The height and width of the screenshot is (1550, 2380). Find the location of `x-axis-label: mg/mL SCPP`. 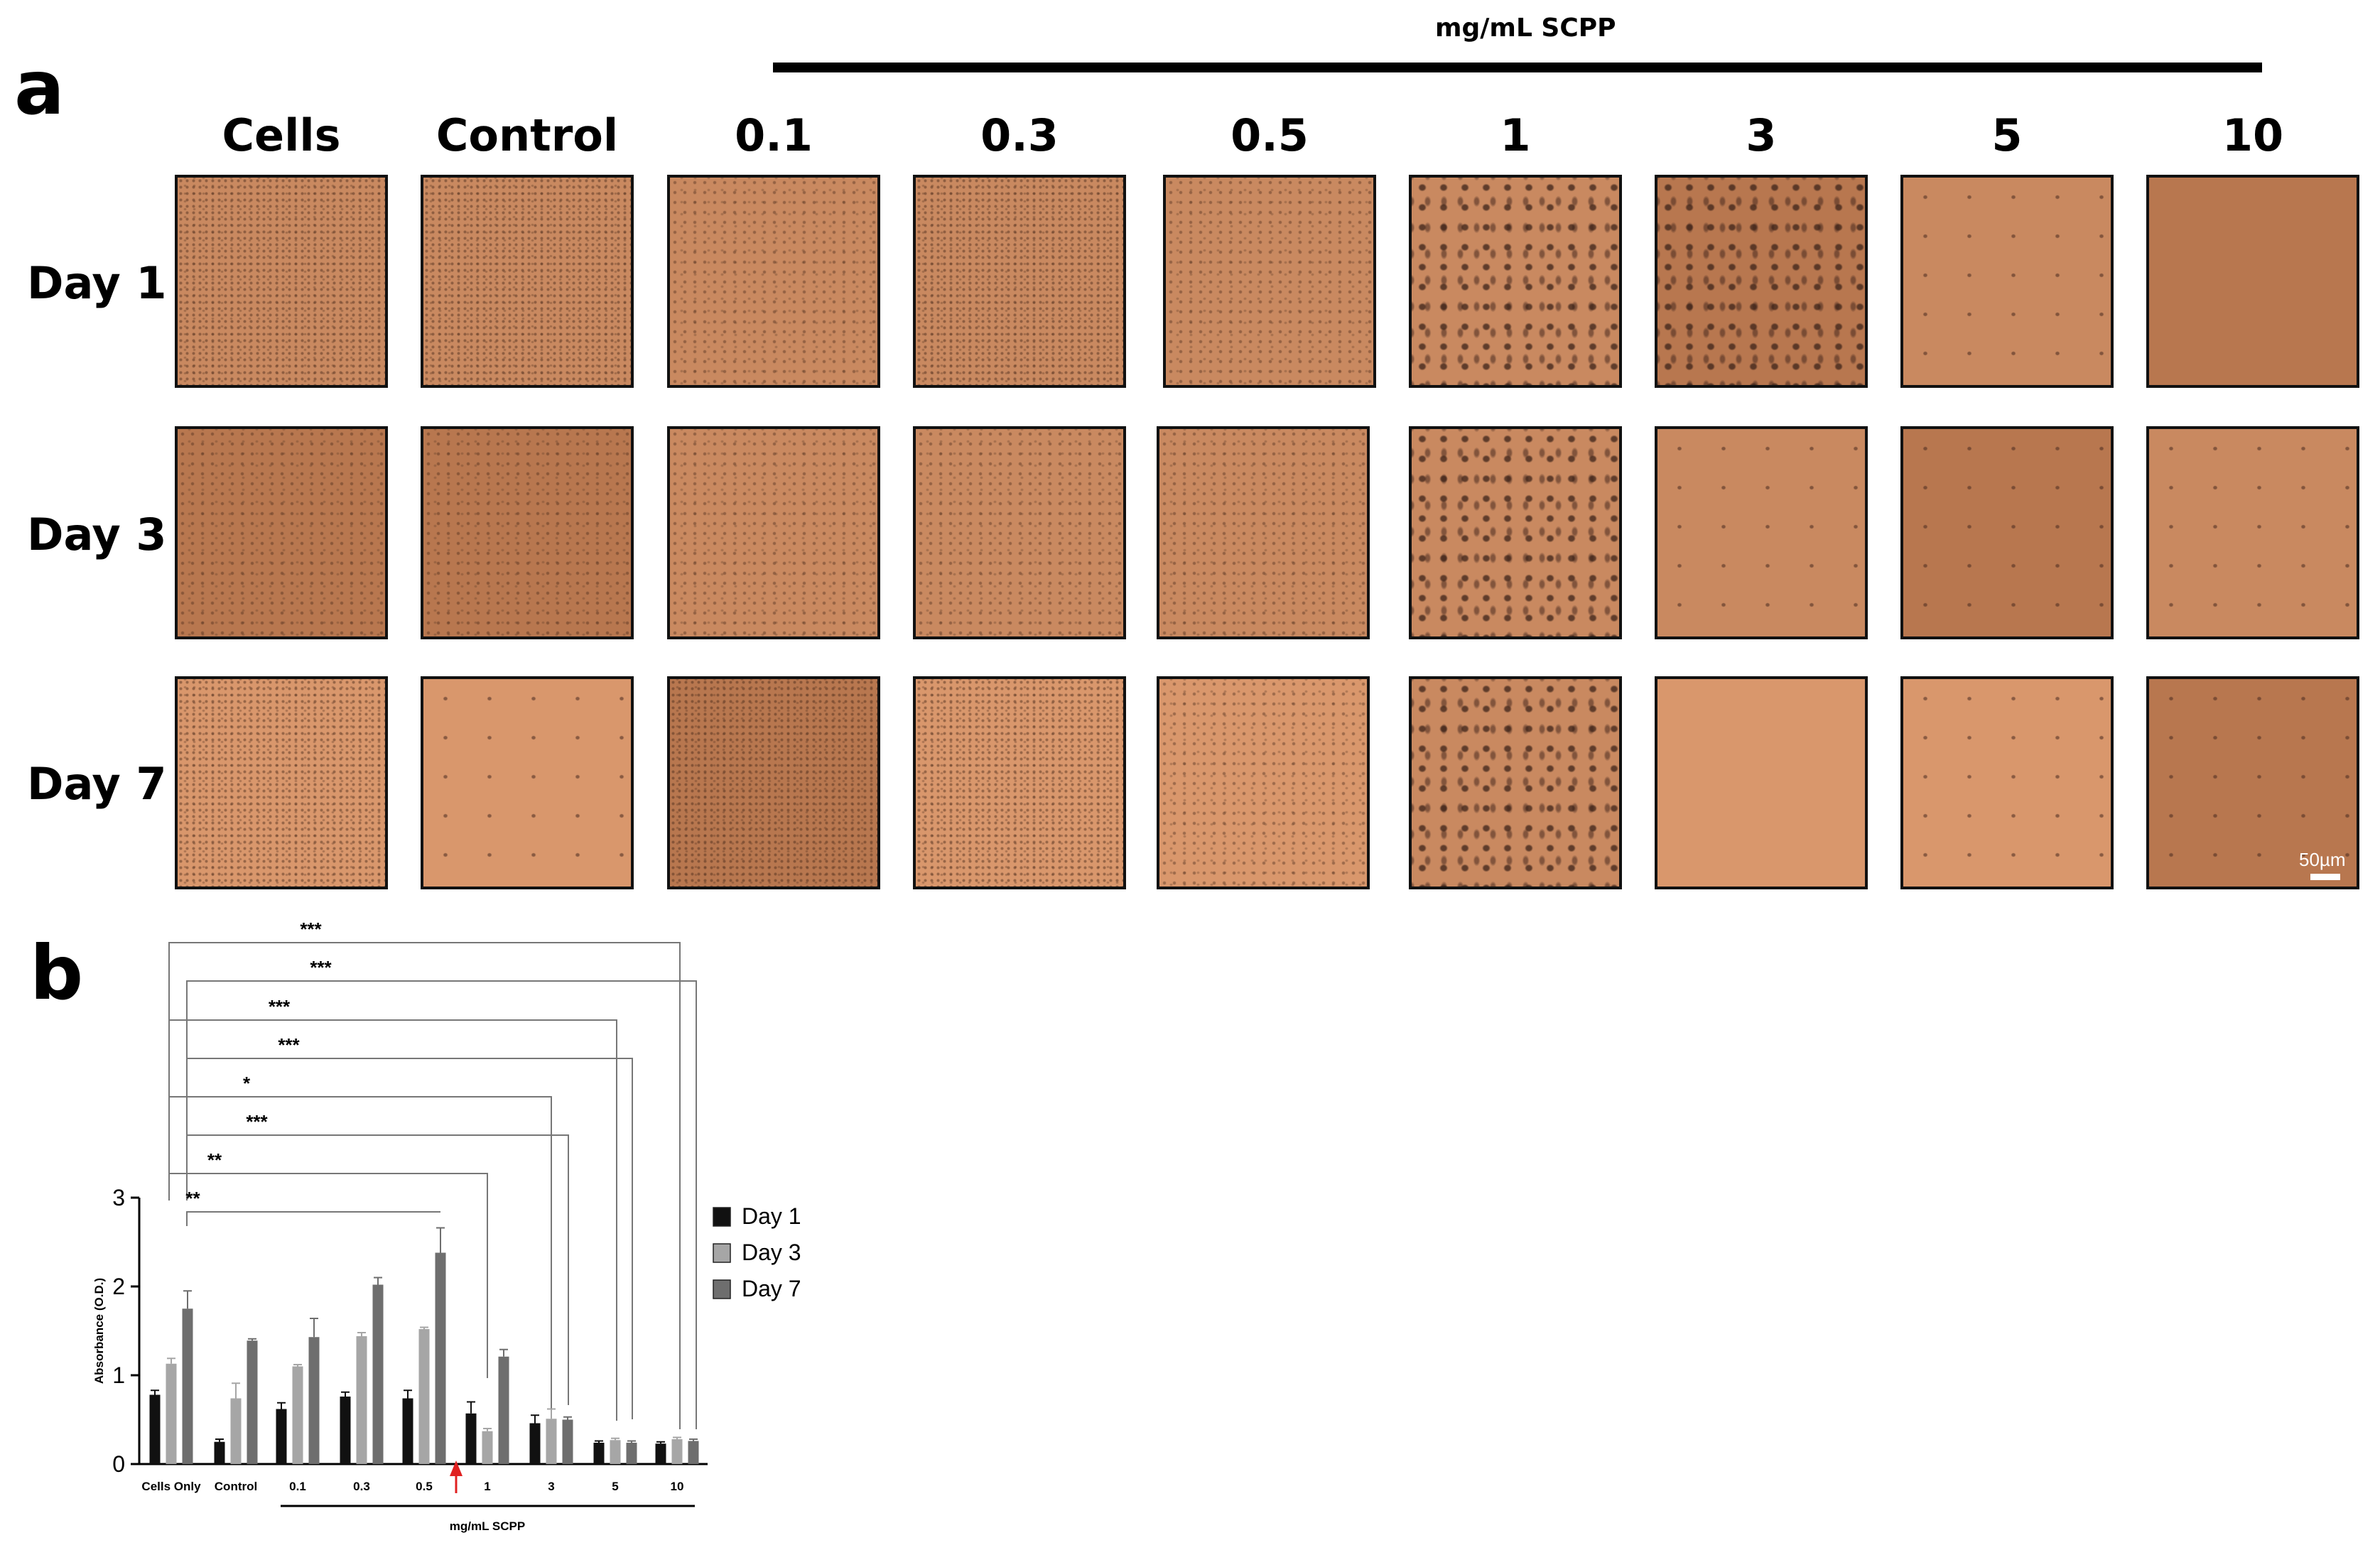

x-axis-label: mg/mL SCPP is located at coordinates (488, 1526).